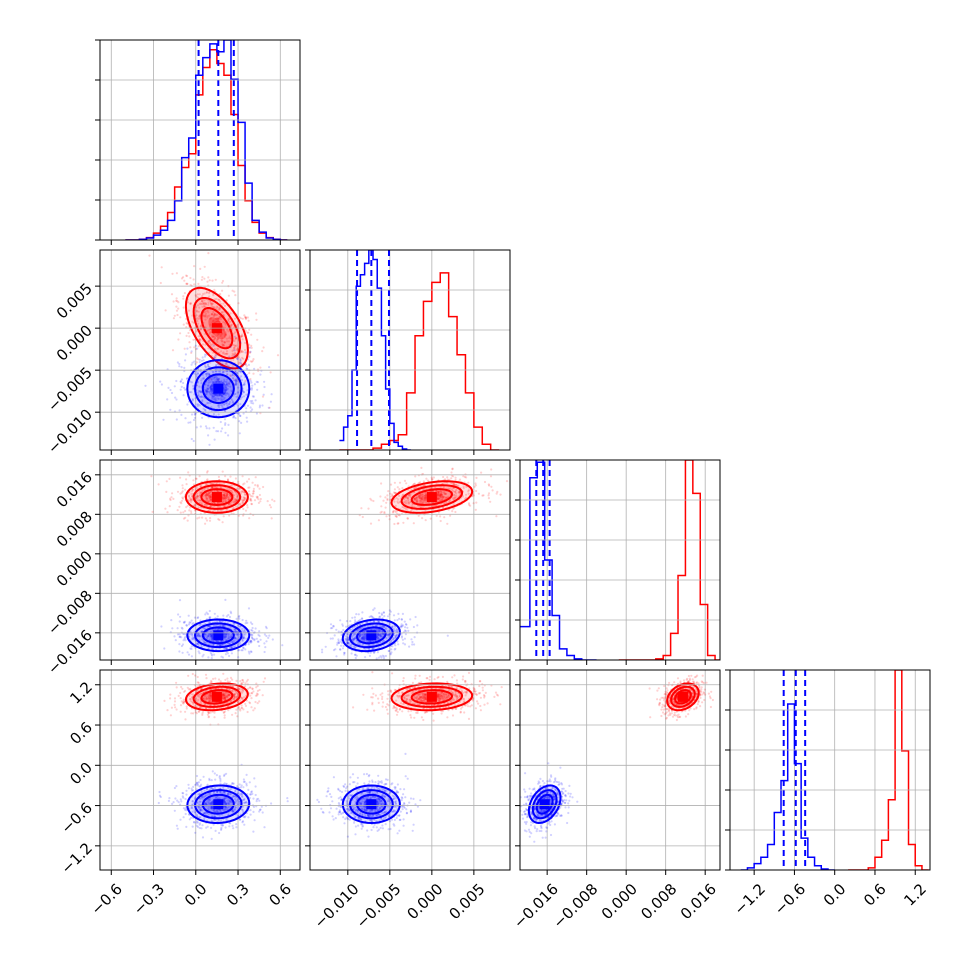 The width and height of the screenshot is (970, 970). I want to click on panel-3-0: −1.2−0.60.00.61.2−0.6 −0.3 0.0 0.3 0.6, so click(179, 794).